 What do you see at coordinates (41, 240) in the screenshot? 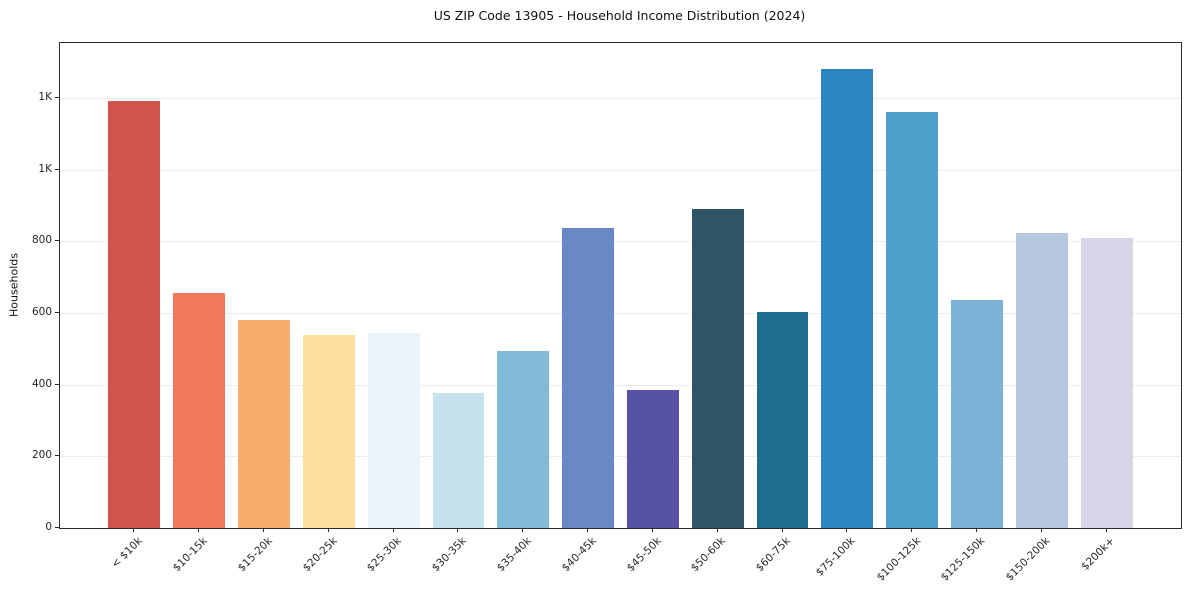
I see `y-tick-label: 800` at bounding box center [41, 240].